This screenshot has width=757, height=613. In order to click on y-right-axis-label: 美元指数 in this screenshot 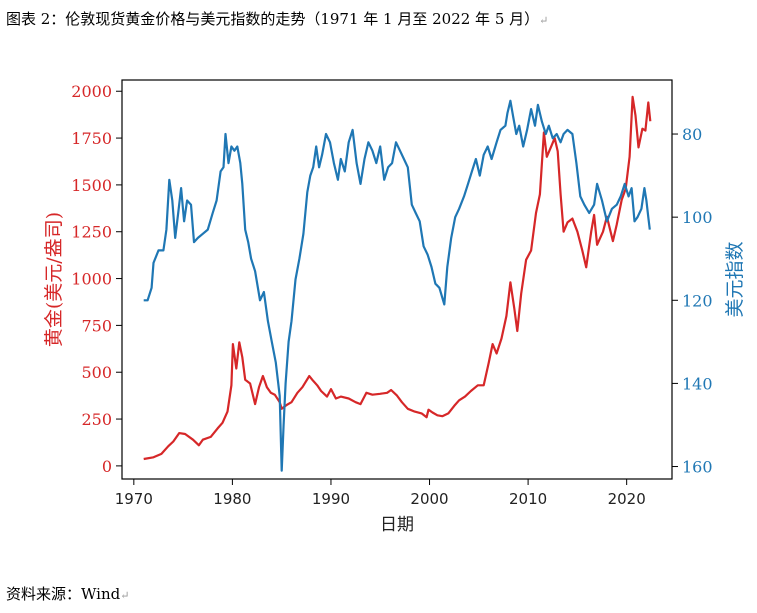, I will do `click(735, 279)`.